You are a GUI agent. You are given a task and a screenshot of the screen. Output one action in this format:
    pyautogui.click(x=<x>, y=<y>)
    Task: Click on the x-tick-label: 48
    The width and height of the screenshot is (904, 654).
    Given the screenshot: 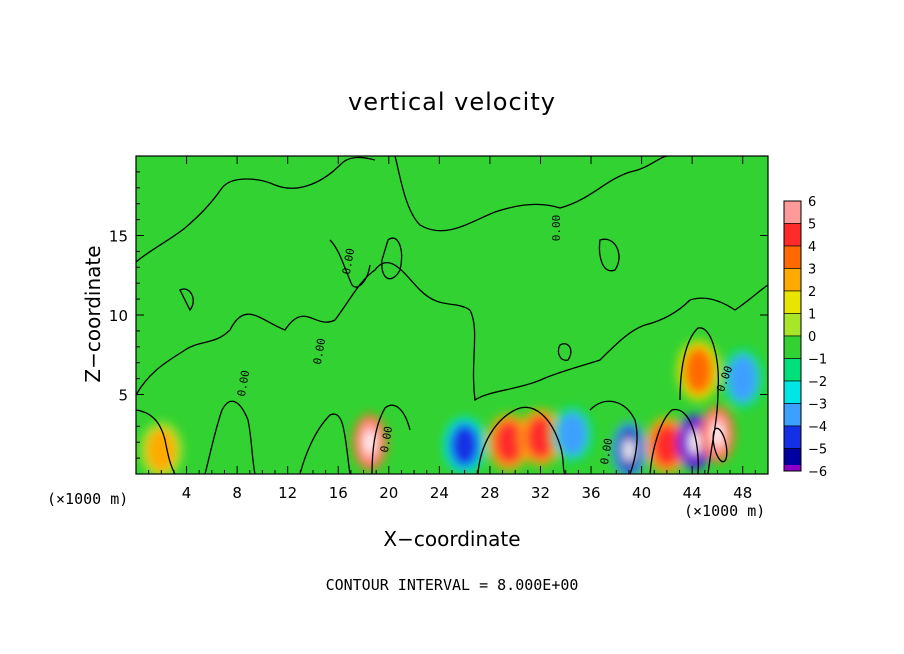 What is the action you would take?
    pyautogui.click(x=742, y=493)
    